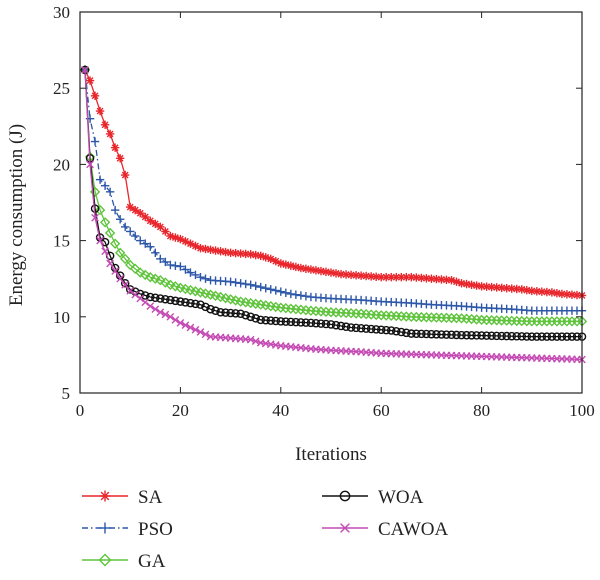 The image size is (600, 580). I want to click on y-tick-label: 15, so click(61, 241).